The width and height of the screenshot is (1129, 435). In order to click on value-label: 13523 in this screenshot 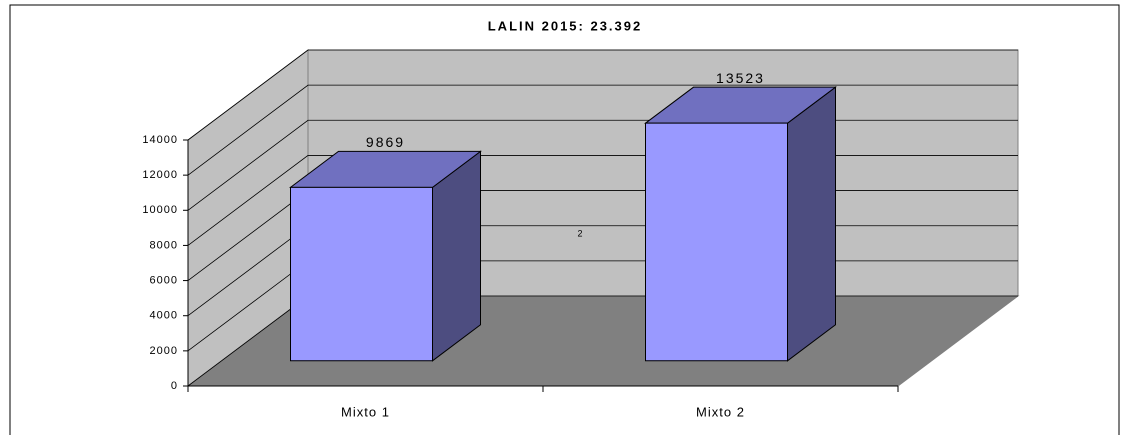, I will do `click(740, 78)`.